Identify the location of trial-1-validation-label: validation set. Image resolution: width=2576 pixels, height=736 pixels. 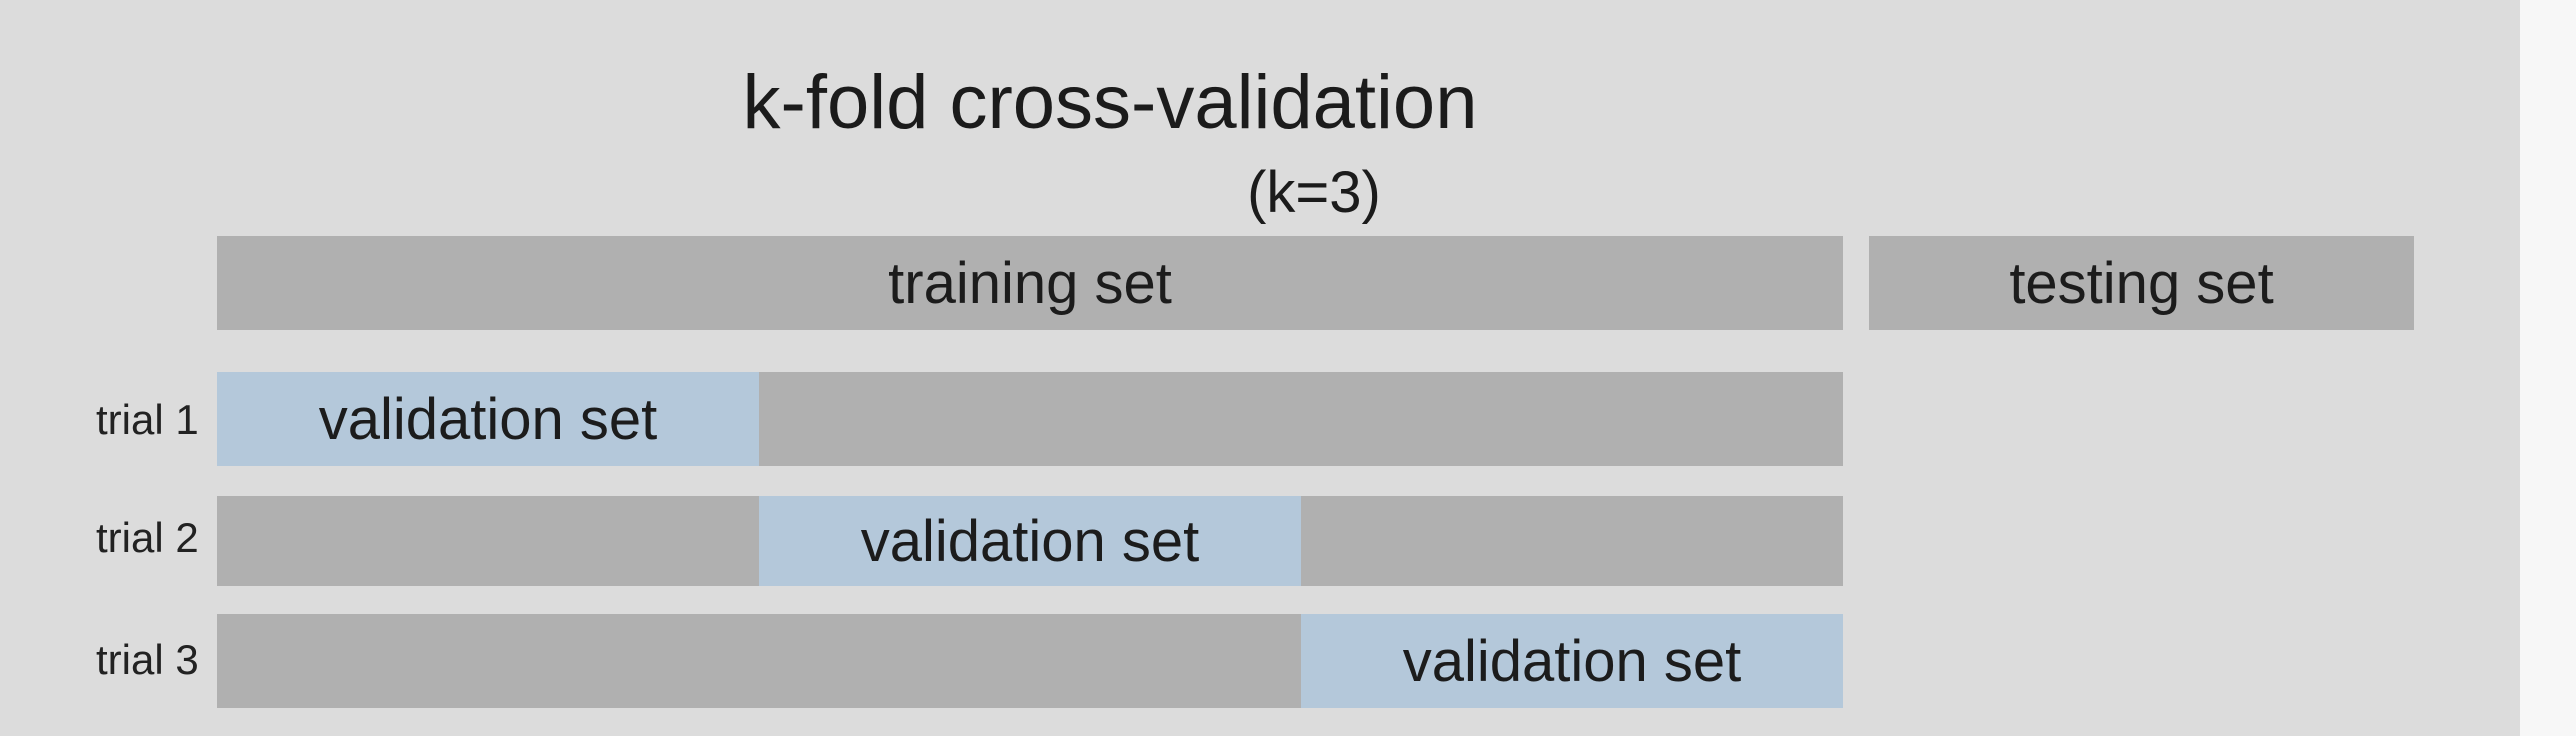
(488, 419).